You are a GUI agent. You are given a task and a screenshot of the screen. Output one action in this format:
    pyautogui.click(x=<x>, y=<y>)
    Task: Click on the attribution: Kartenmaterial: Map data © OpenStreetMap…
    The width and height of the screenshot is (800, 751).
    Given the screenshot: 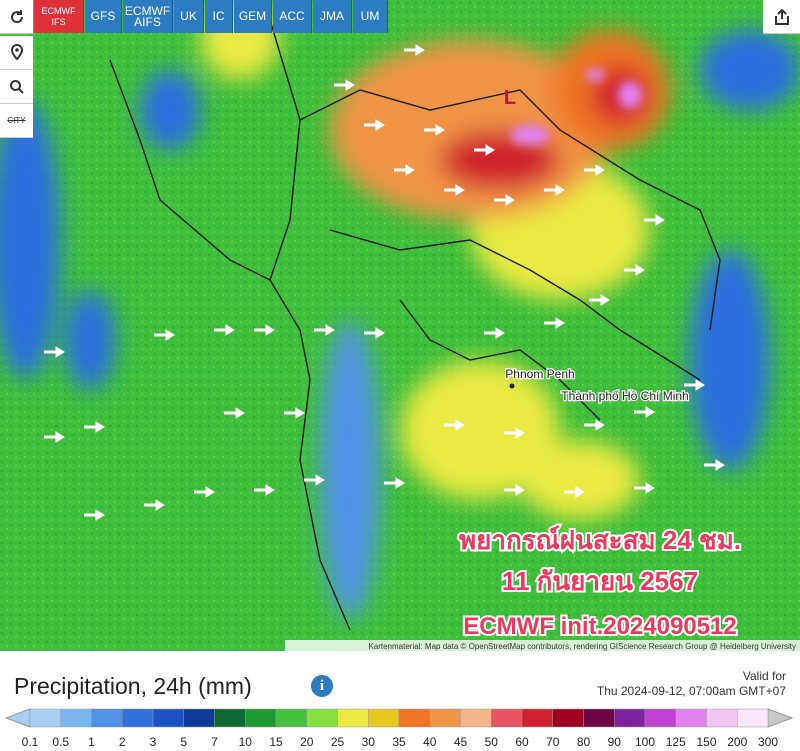 What is the action you would take?
    pyautogui.click(x=582, y=646)
    